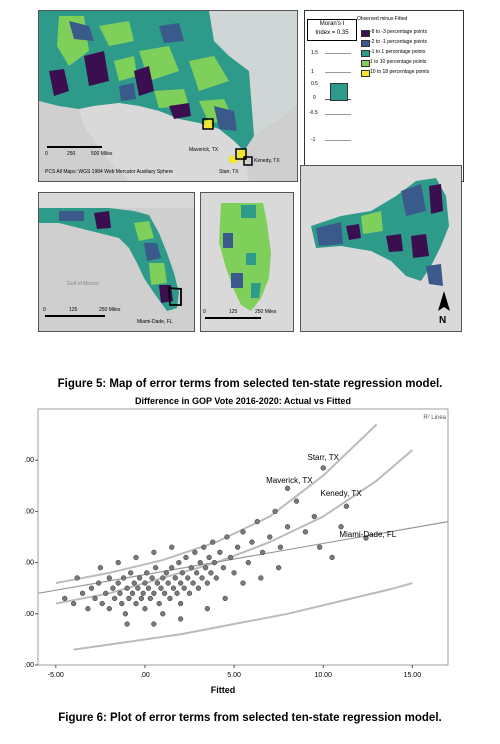  What do you see at coordinates (102, 154) in the screenshot?
I see `main-scale-label-2: 500 Miles` at bounding box center [102, 154].